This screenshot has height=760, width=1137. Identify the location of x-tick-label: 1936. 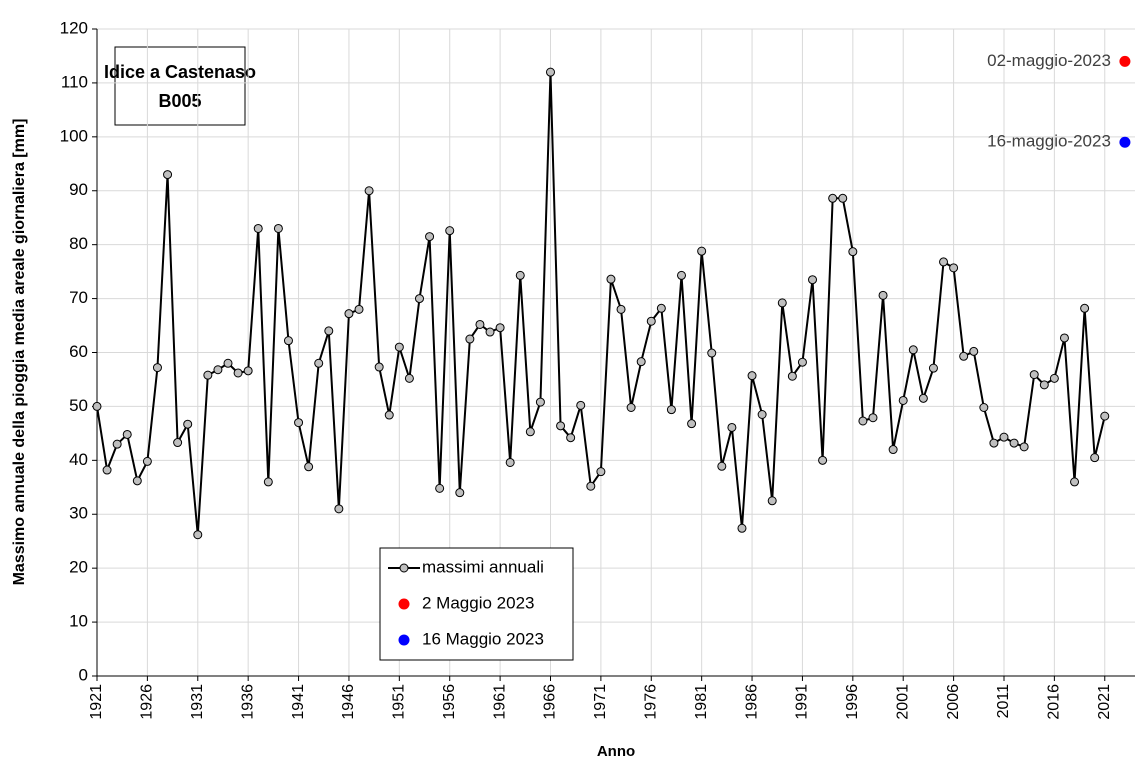
(247, 702).